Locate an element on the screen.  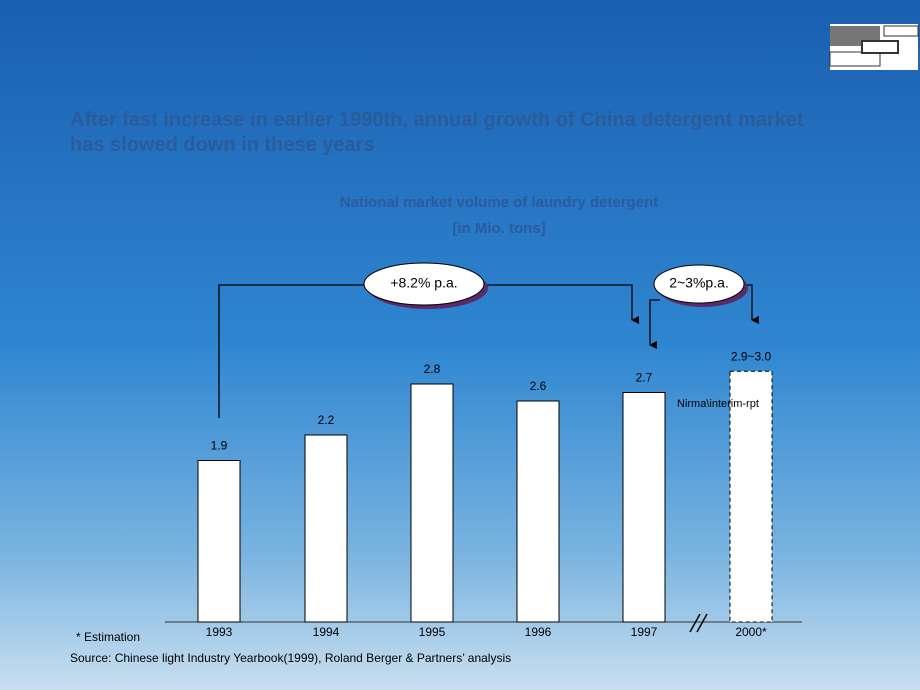
logo is located at coordinates (874, 47).